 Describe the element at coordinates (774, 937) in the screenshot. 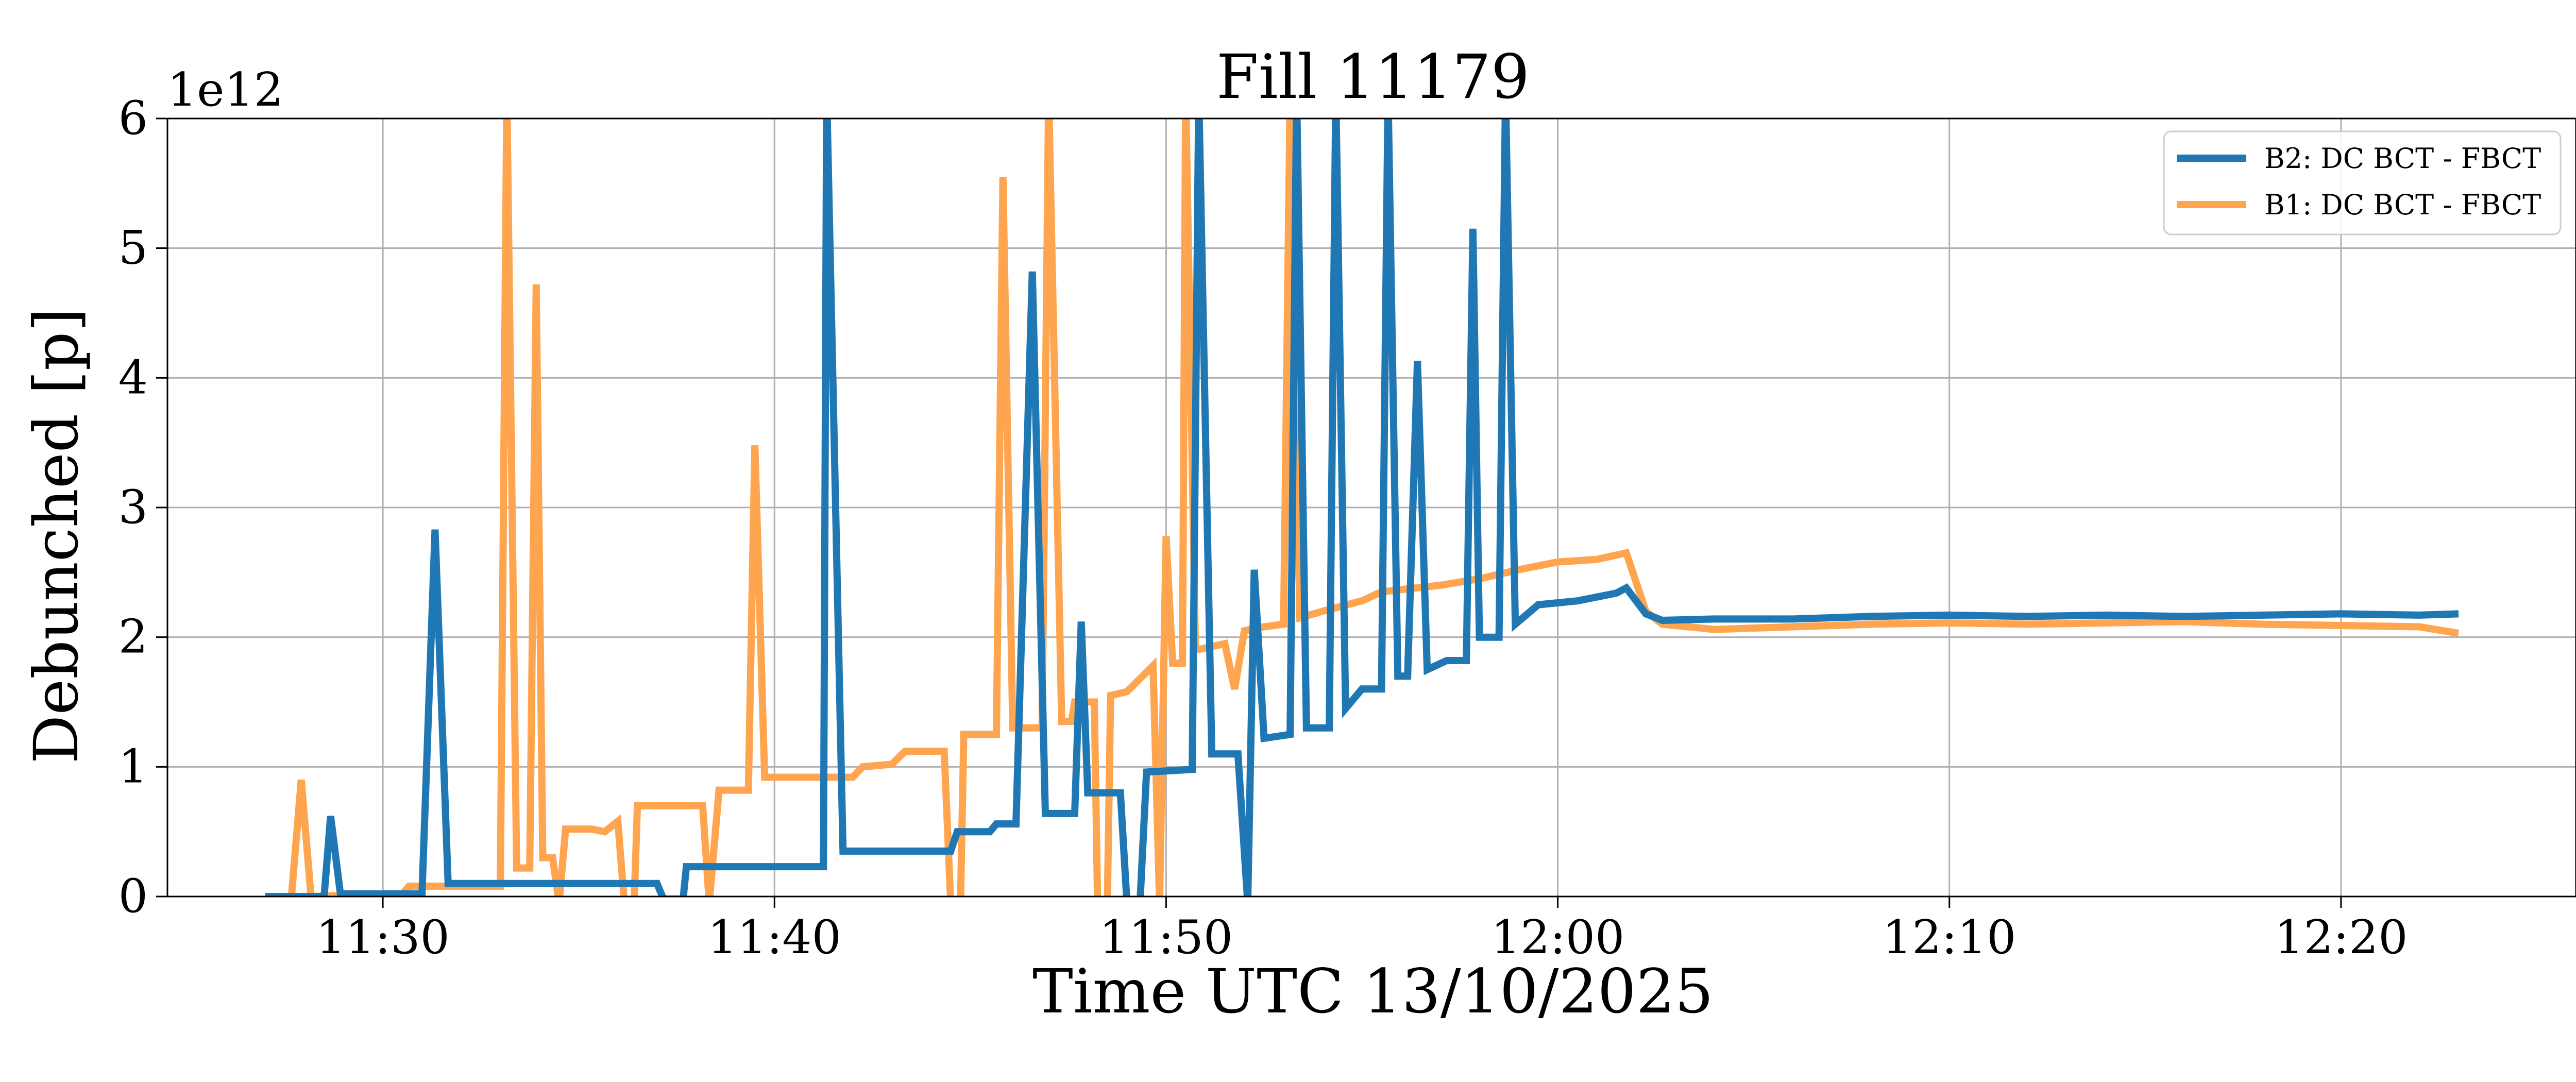

I see `x-tick-label: 11:40` at that location.